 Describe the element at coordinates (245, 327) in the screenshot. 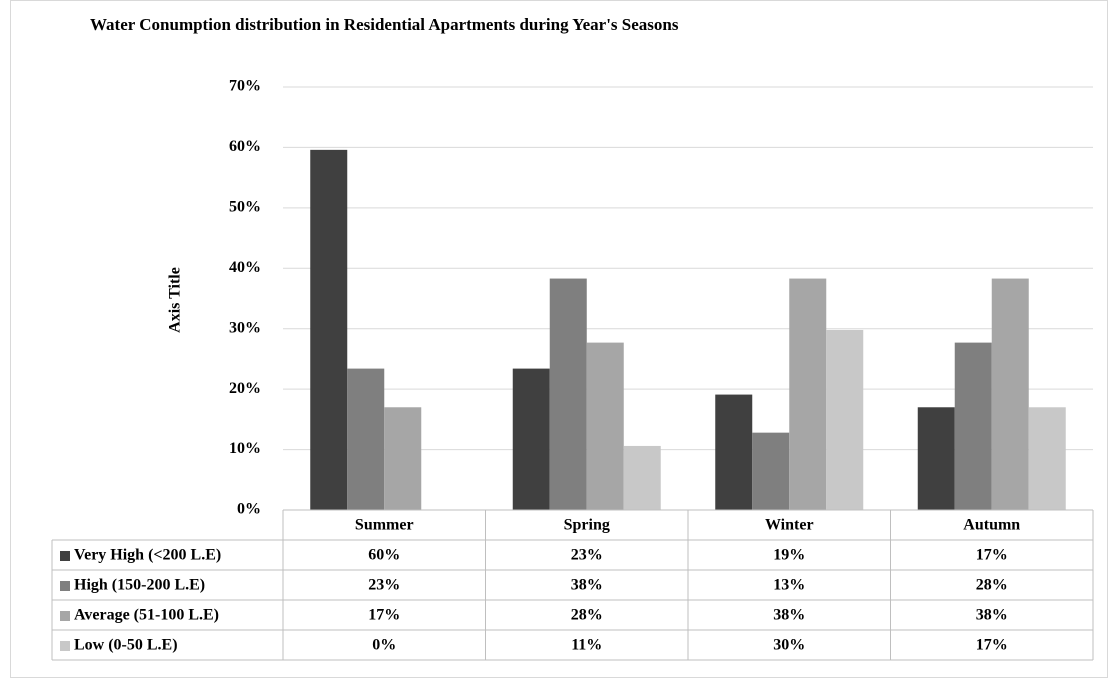

I see `y-tick-label: 30%` at that location.